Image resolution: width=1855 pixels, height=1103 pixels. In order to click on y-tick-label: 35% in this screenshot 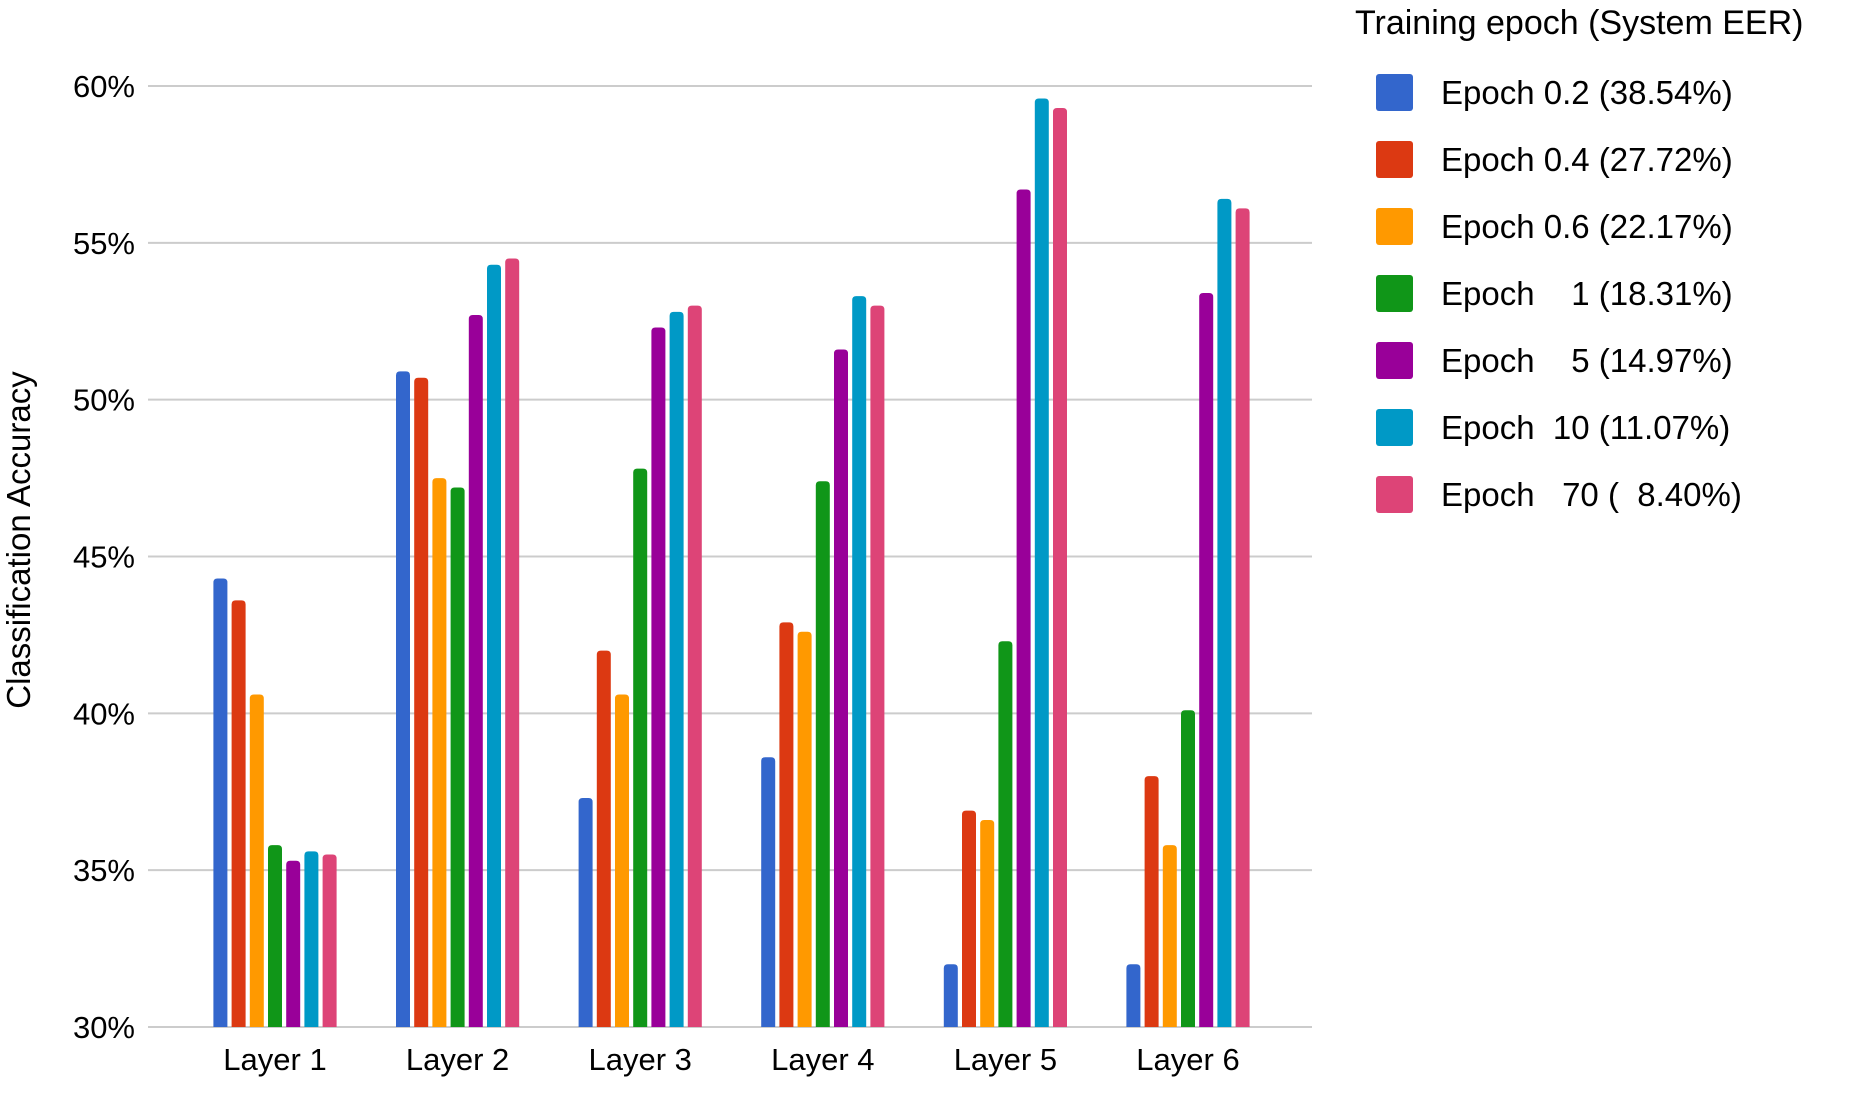, I will do `click(104, 870)`.